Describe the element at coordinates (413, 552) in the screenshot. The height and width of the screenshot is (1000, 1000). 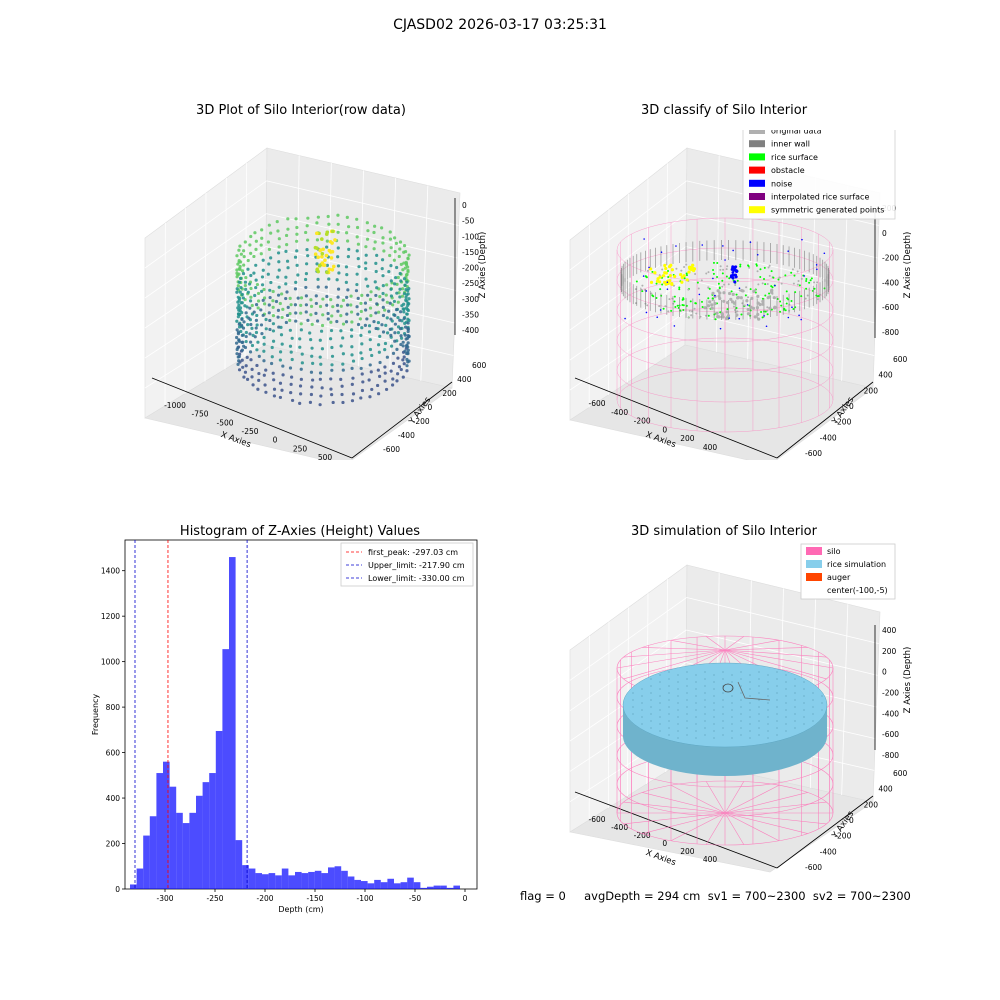
I see `histogram-legend-label: first_peak: -297.03 cm` at that location.